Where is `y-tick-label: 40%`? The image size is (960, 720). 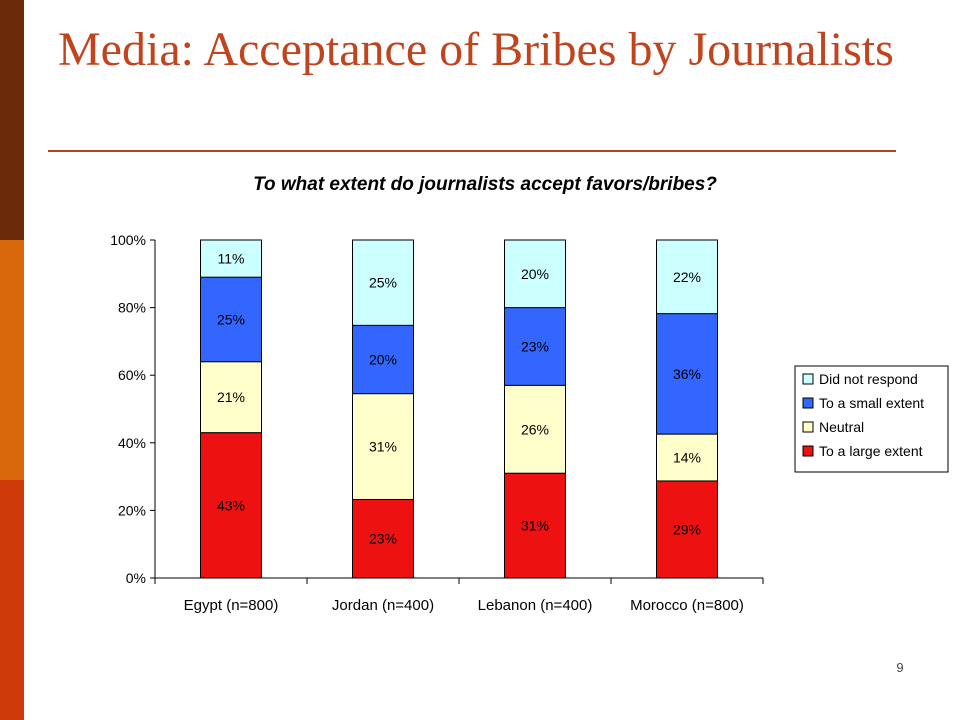 y-tick-label: 40% is located at coordinates (132, 443).